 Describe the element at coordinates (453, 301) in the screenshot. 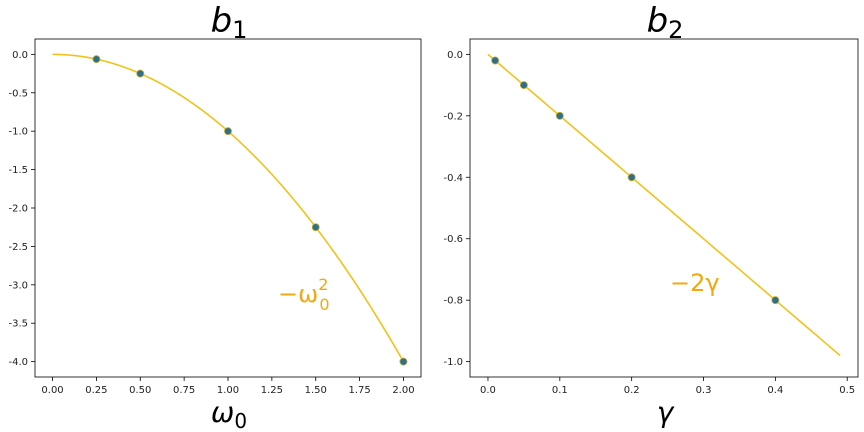

I see `right-ytick-label: -0.8` at that location.